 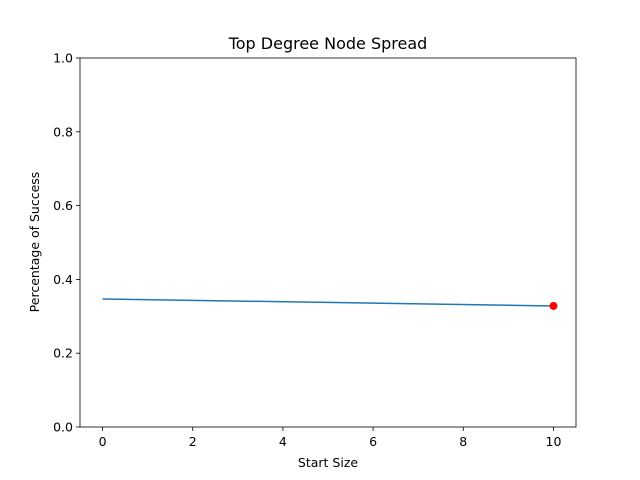 What do you see at coordinates (63, 279) in the screenshot?
I see `y-tick-label: 0.4` at bounding box center [63, 279].